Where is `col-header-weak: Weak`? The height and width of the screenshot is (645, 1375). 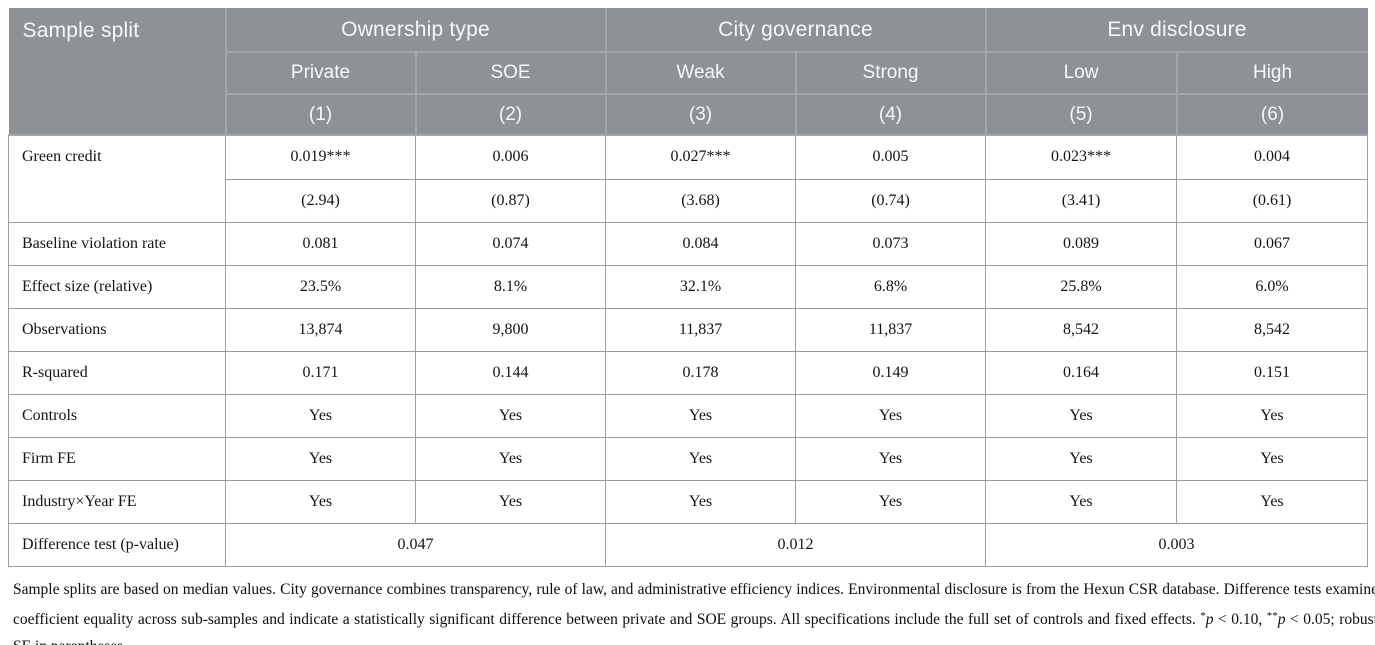
col-header-weak: Weak is located at coordinates (700, 73).